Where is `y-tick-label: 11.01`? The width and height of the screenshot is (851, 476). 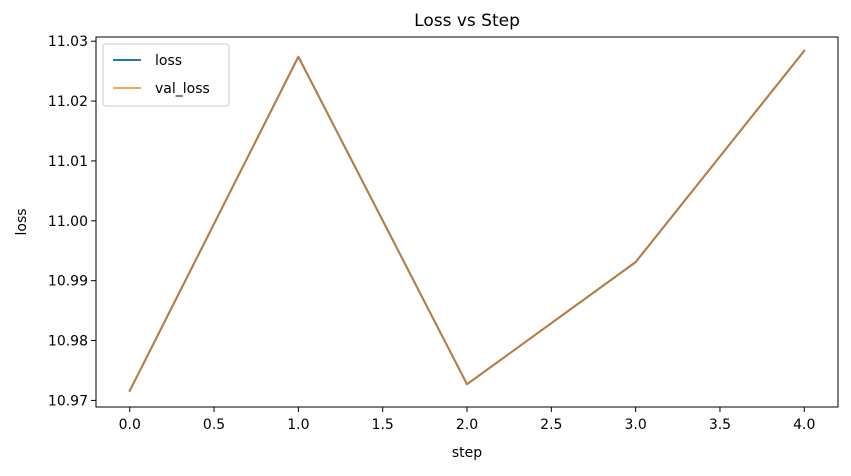
y-tick-label: 11.01 is located at coordinates (68, 162).